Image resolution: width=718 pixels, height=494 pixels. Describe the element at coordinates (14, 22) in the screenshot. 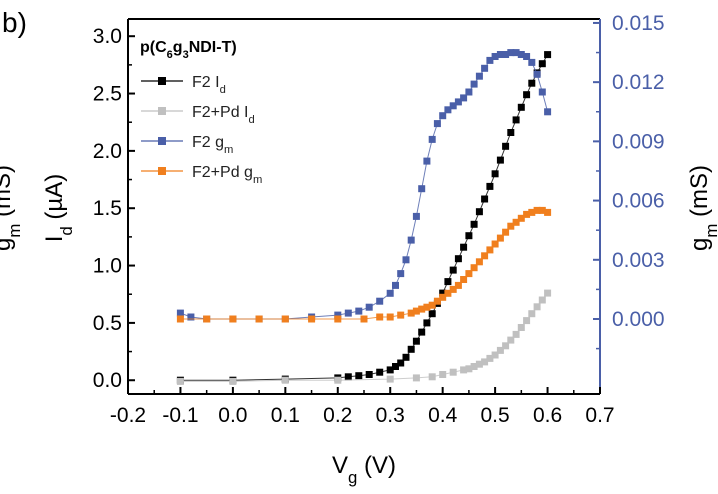

I see `panel-label: b)` at that location.